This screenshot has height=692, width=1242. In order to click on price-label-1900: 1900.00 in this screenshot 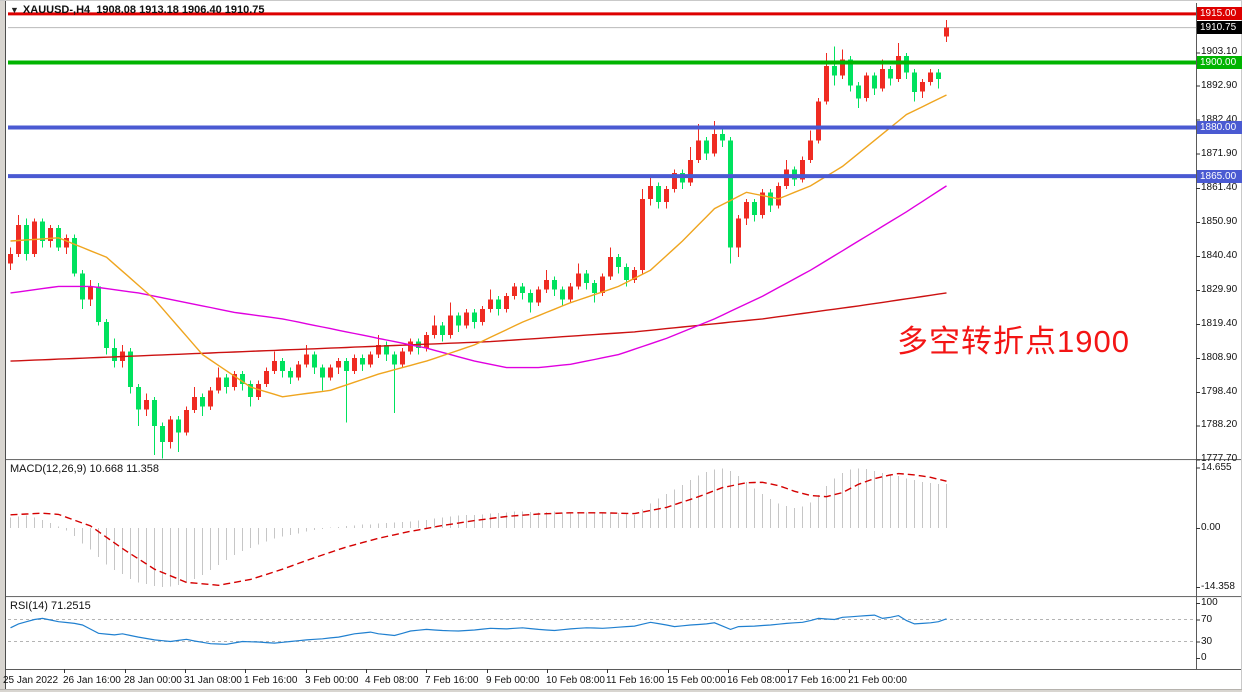, I will do `click(1219, 63)`.